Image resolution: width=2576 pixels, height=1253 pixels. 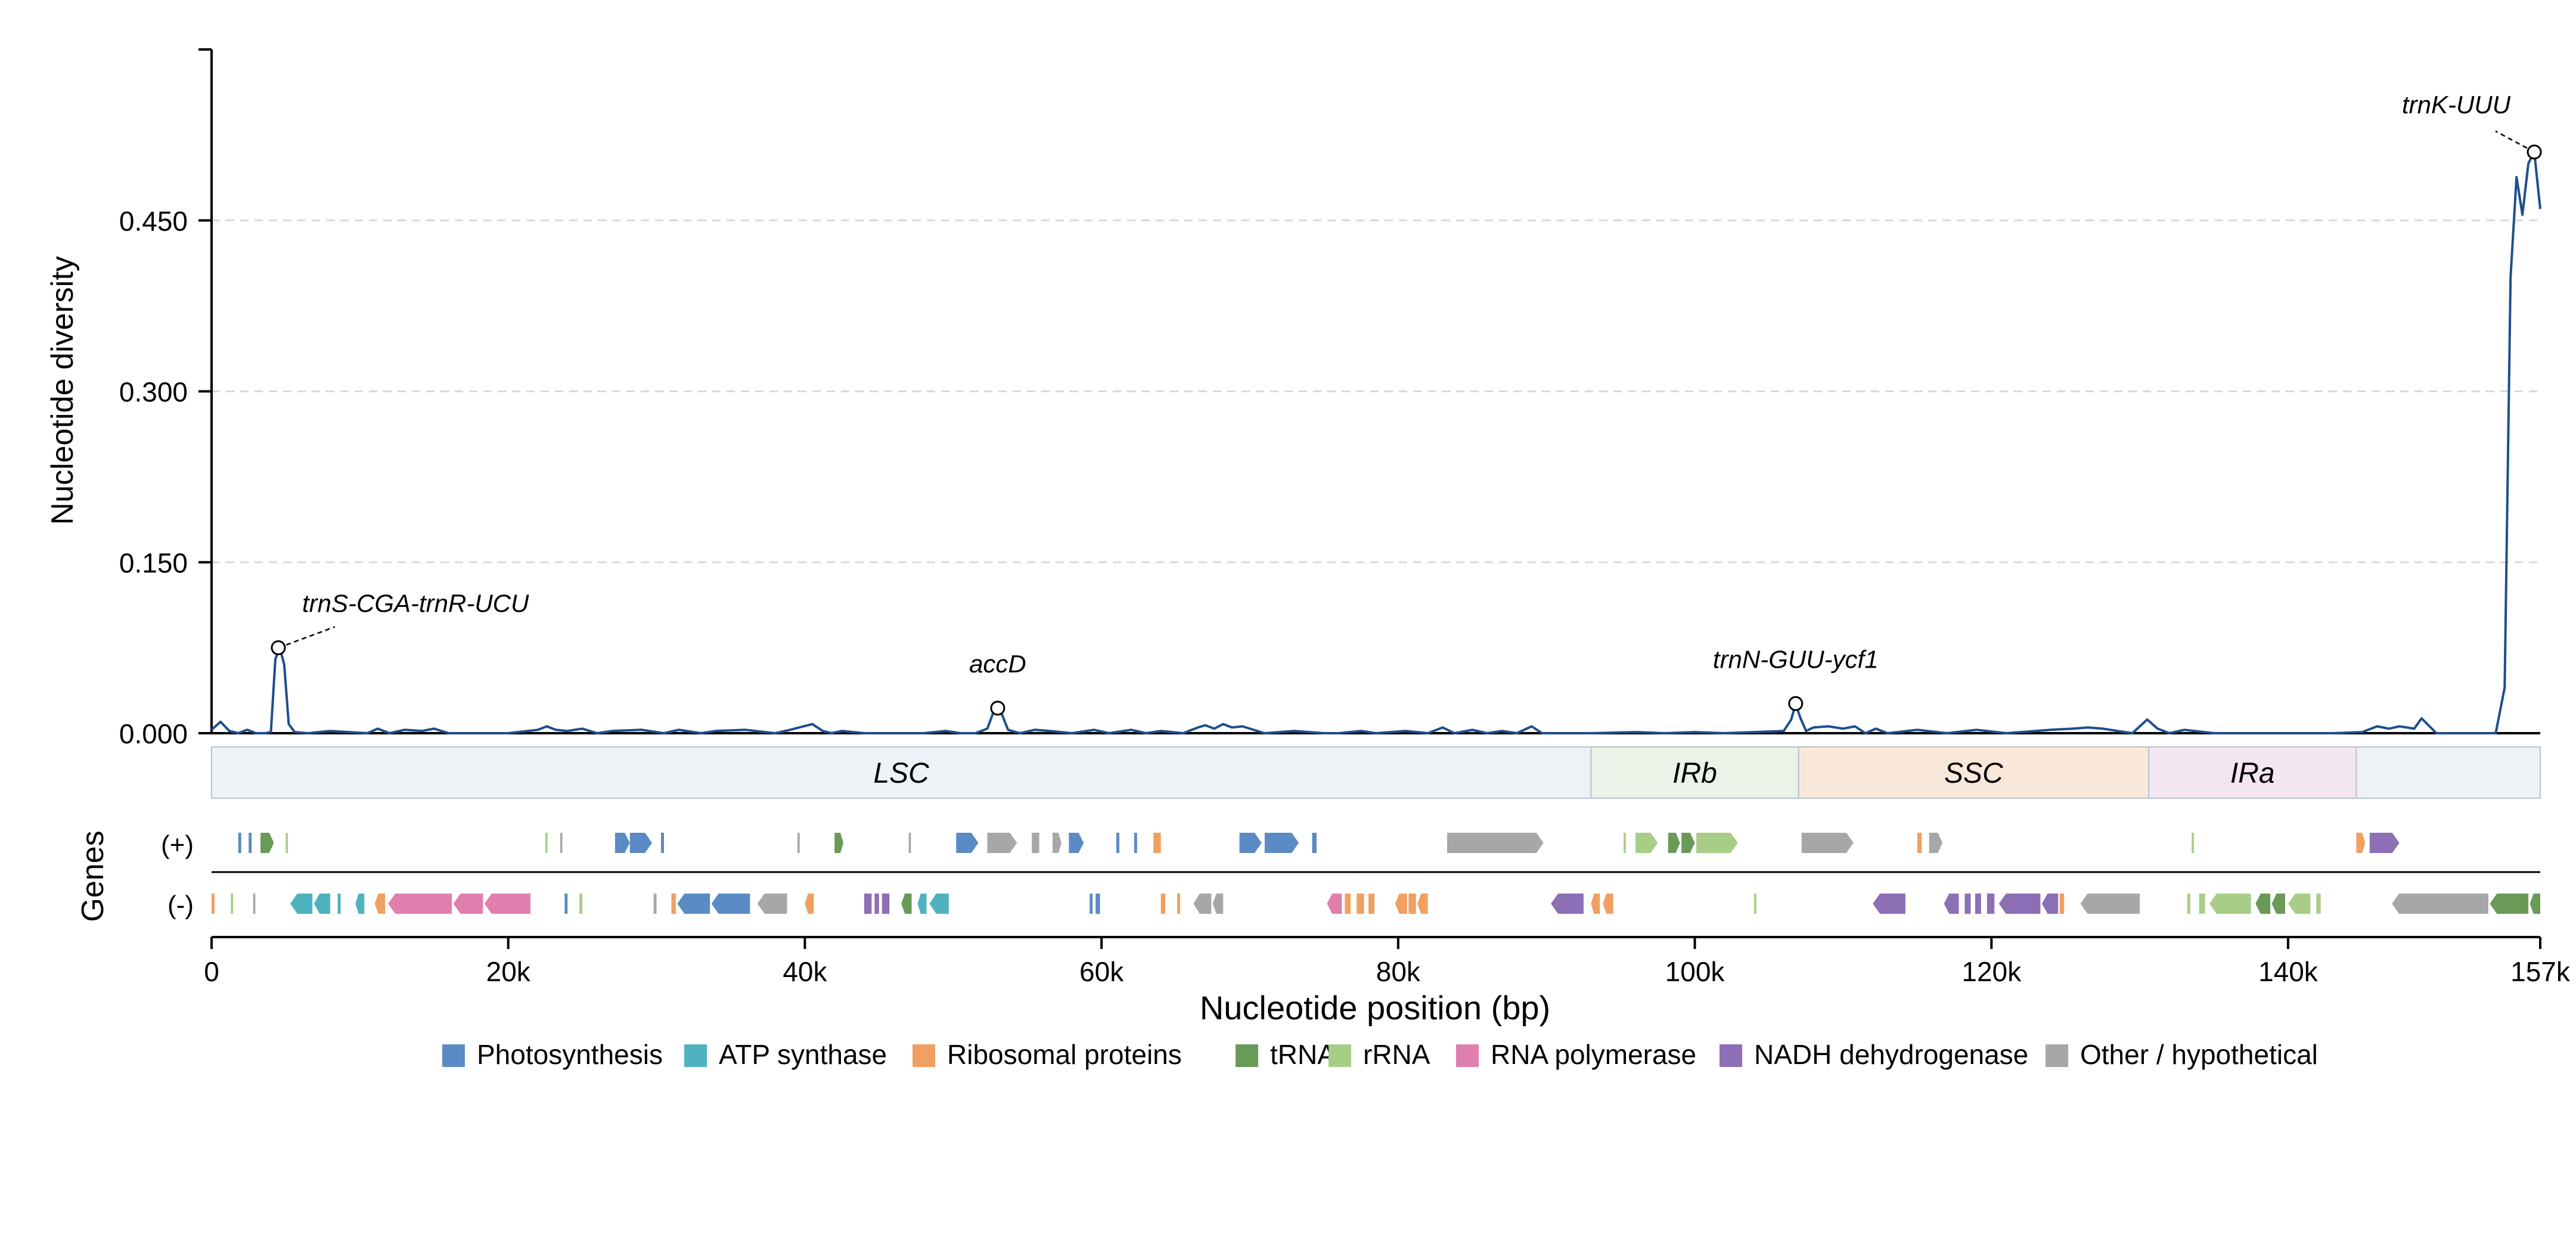 I want to click on x-tick-label: 80k, so click(x=1399, y=971).